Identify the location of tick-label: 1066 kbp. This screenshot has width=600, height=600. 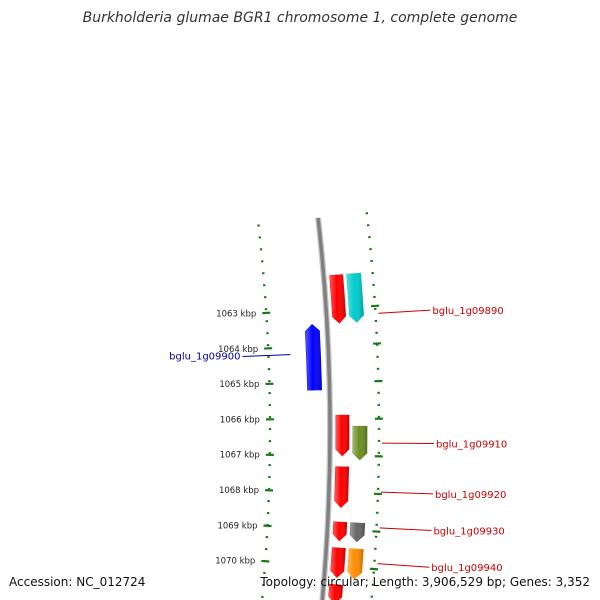
(240, 420).